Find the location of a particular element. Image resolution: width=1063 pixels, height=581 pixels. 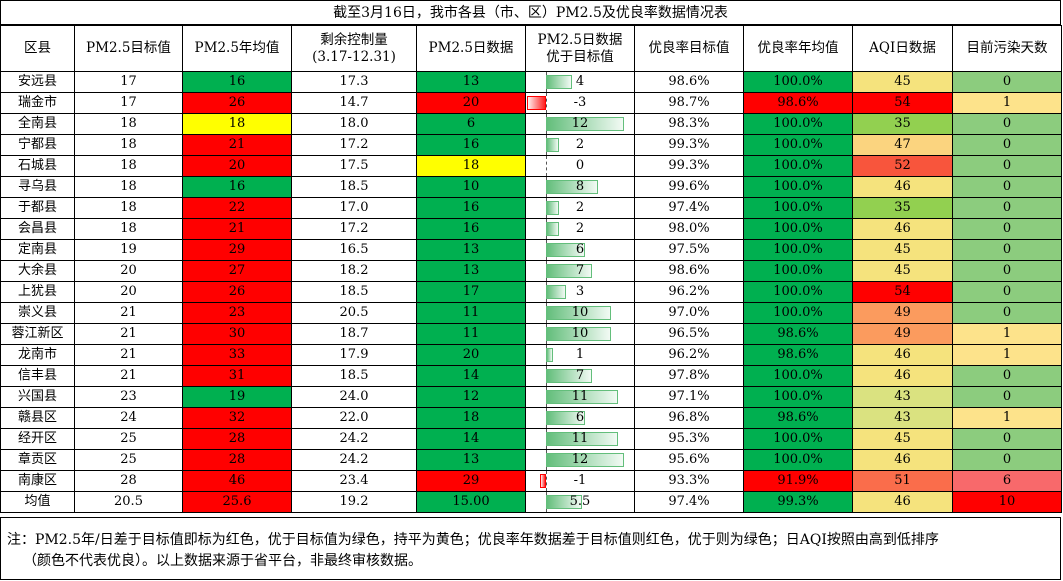

pm25-diff-cell: 11 is located at coordinates (580, 439).